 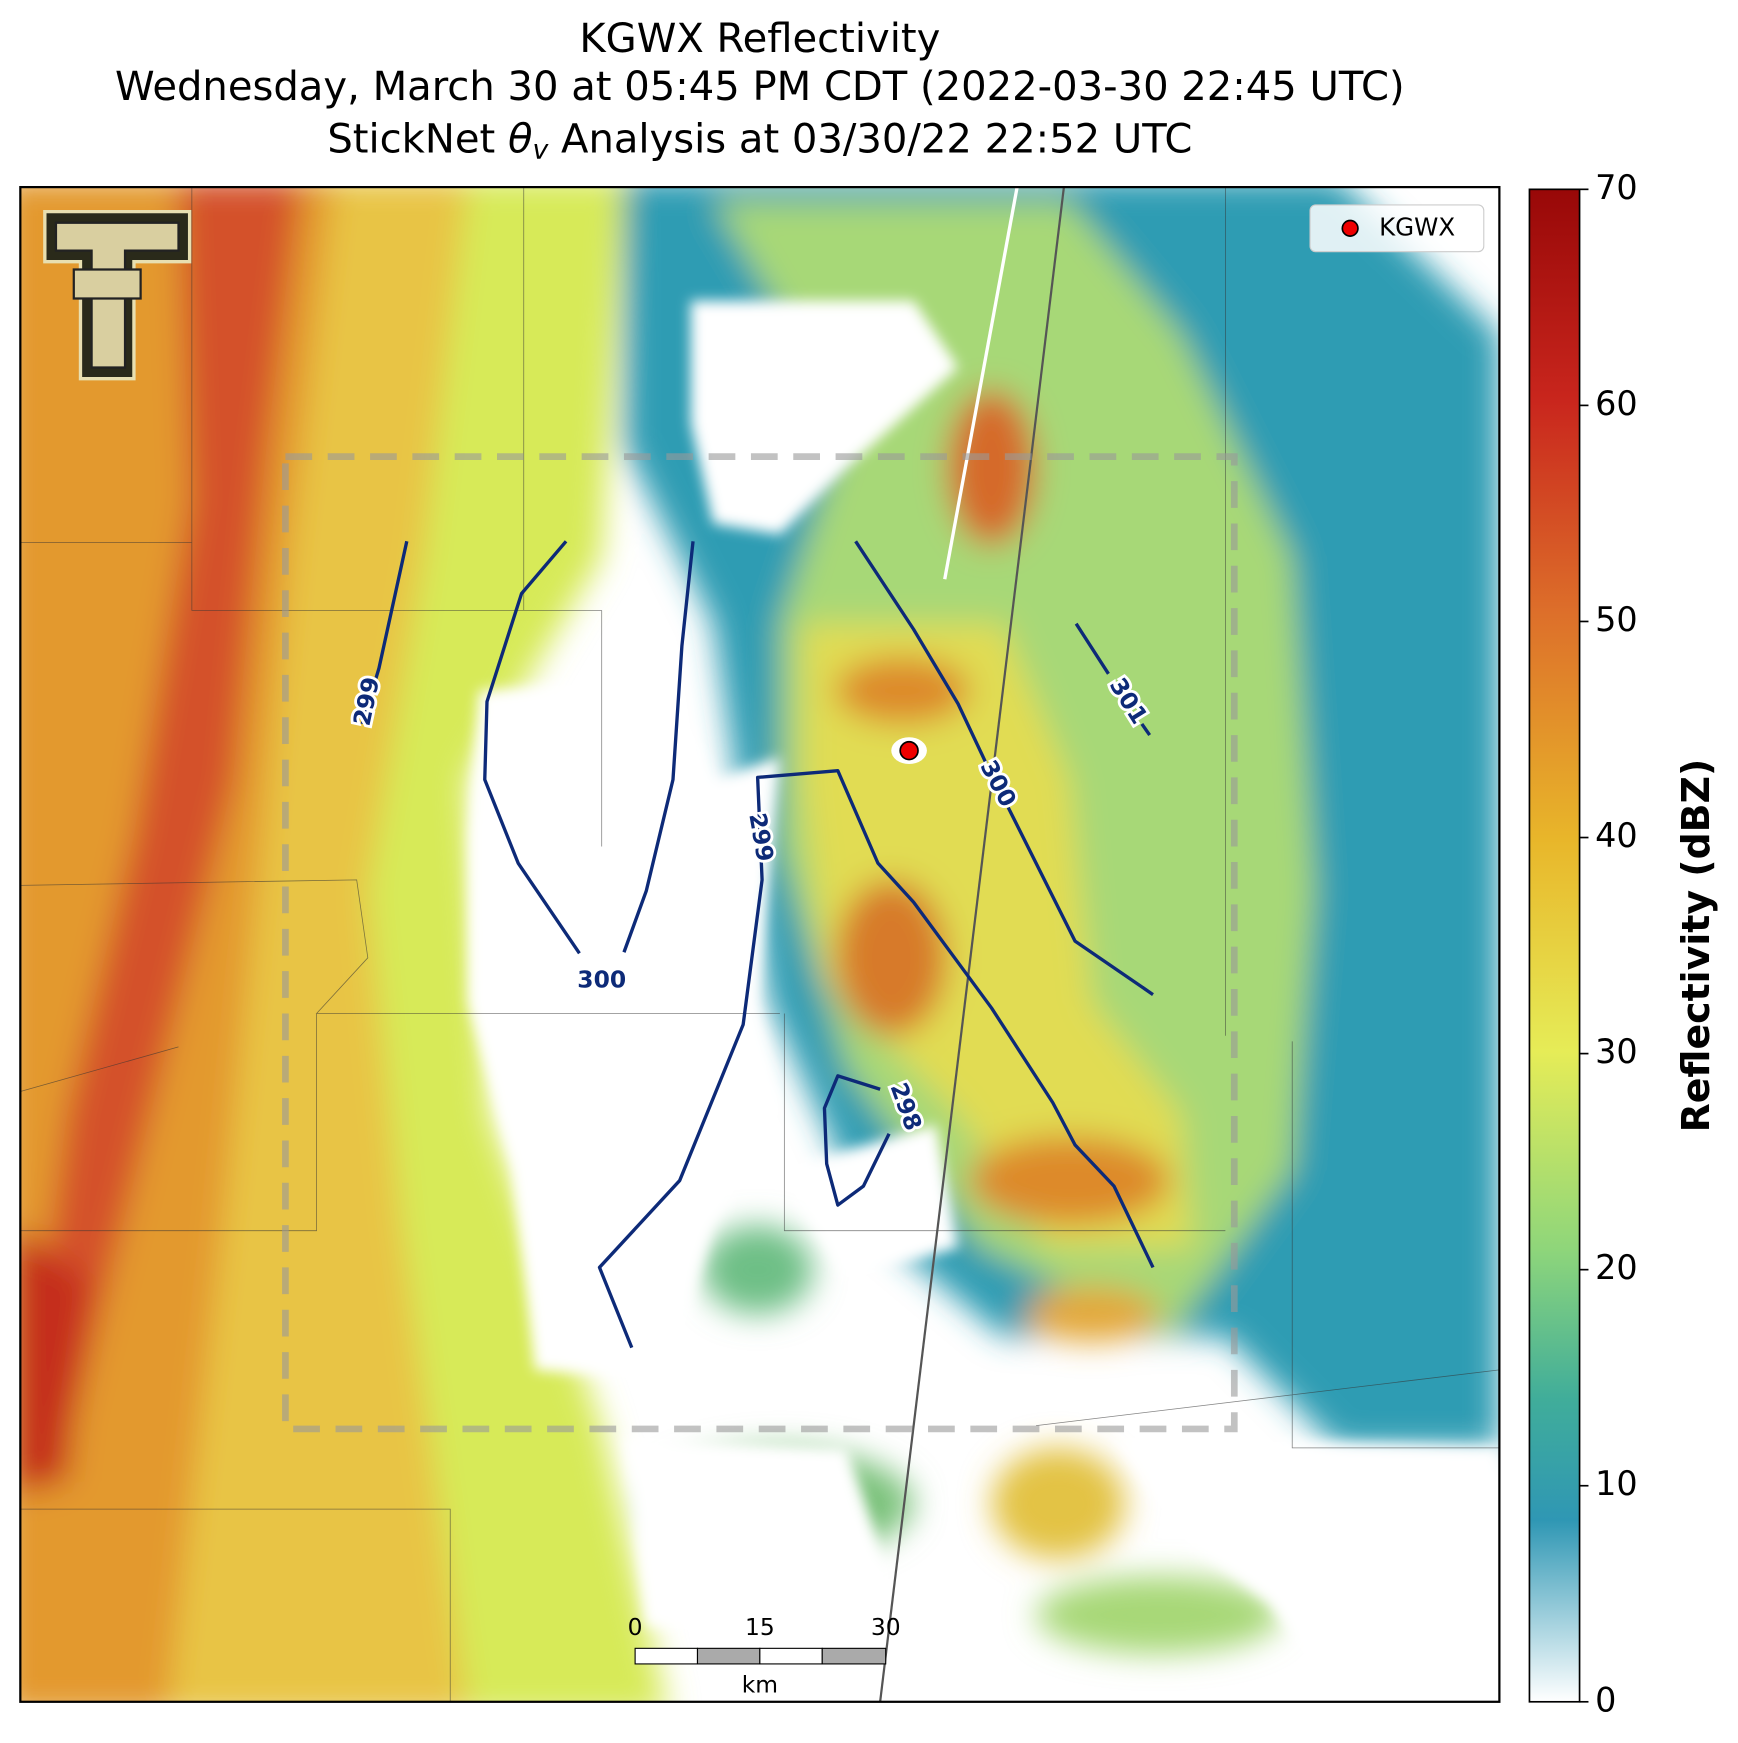 What do you see at coordinates (1616, 835) in the screenshot?
I see `colorbar-tick-label: 40` at bounding box center [1616, 835].